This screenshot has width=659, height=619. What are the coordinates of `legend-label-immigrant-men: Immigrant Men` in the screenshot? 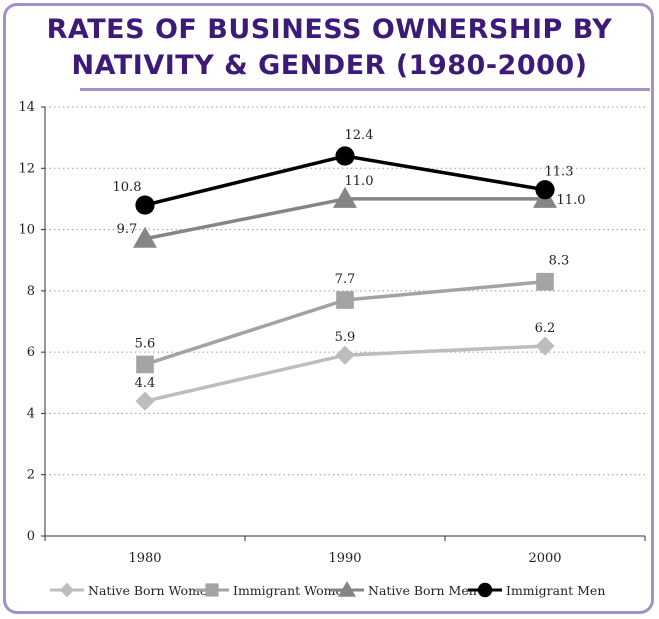 It's located at (555, 590).